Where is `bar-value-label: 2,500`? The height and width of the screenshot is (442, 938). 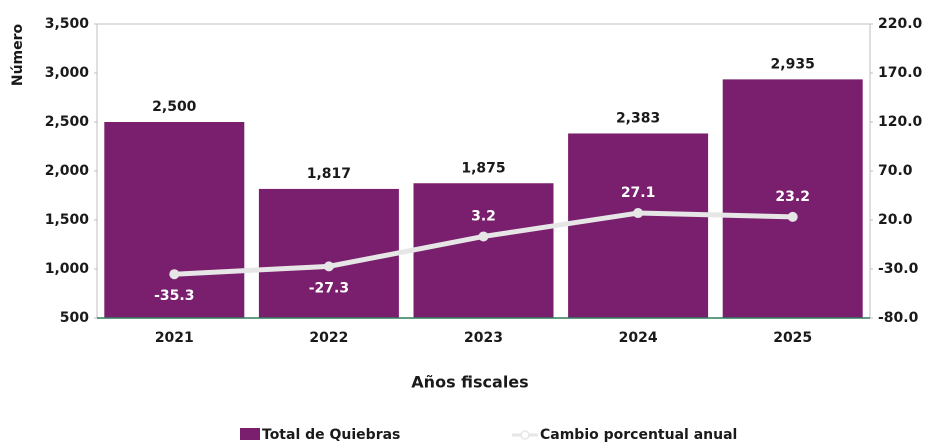 bar-value-label: 2,500 is located at coordinates (174, 107).